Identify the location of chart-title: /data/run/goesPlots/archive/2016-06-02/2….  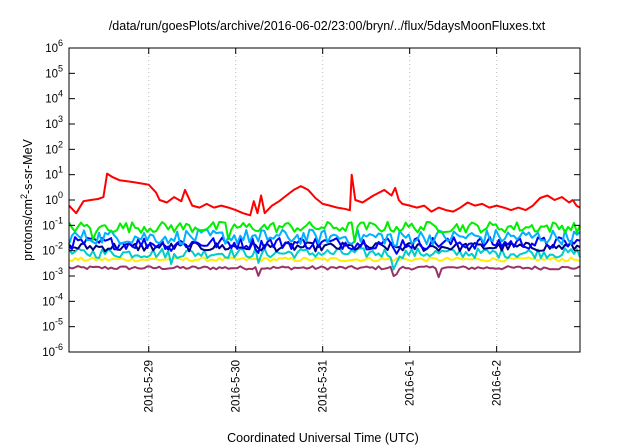
(327, 26).